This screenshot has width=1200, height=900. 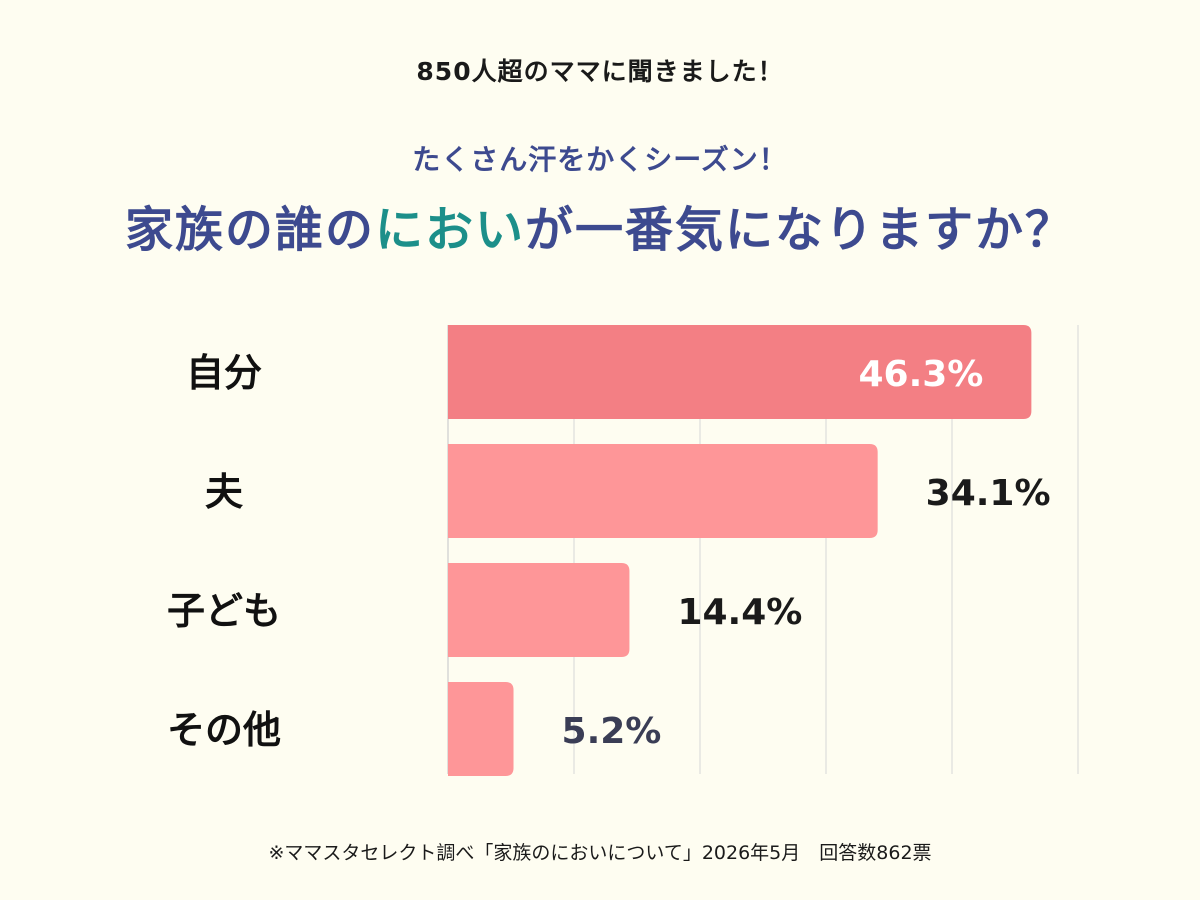 What do you see at coordinates (449, 230) in the screenshot?
I see `title-highlight: におい` at bounding box center [449, 230].